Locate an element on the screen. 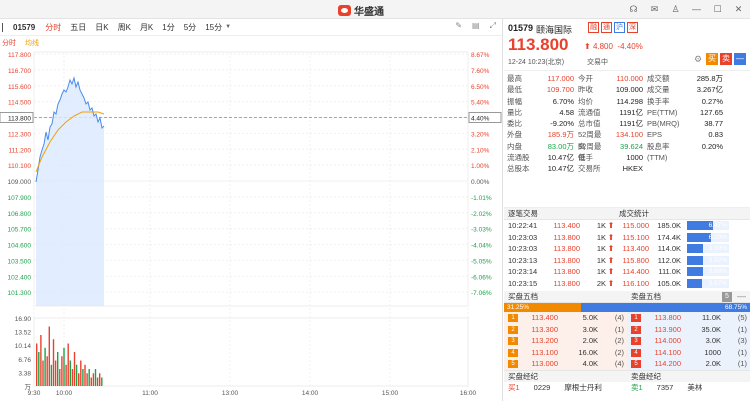 This screenshot has height=401, width=750. tab-timeshare: 分时 is located at coordinates (53, 27).